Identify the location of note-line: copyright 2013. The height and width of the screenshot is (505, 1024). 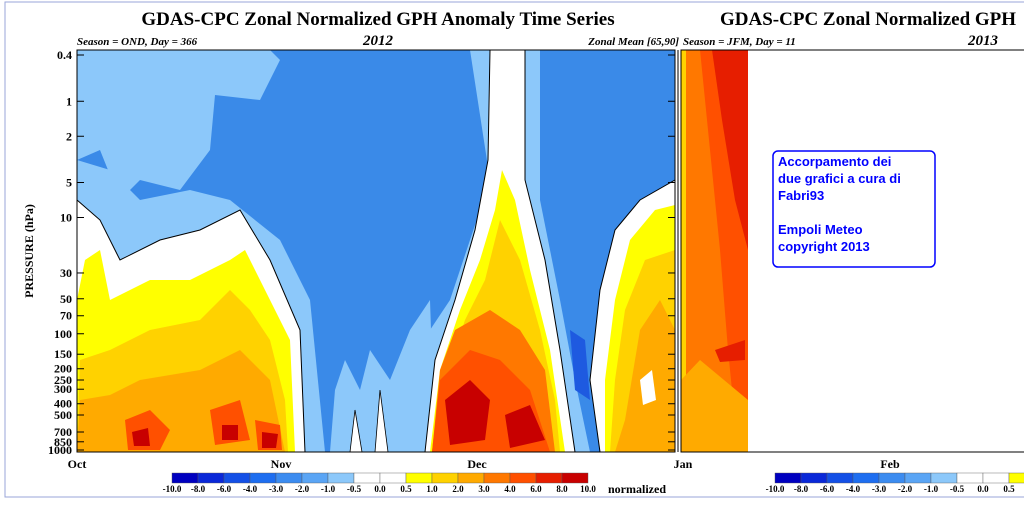
(824, 246).